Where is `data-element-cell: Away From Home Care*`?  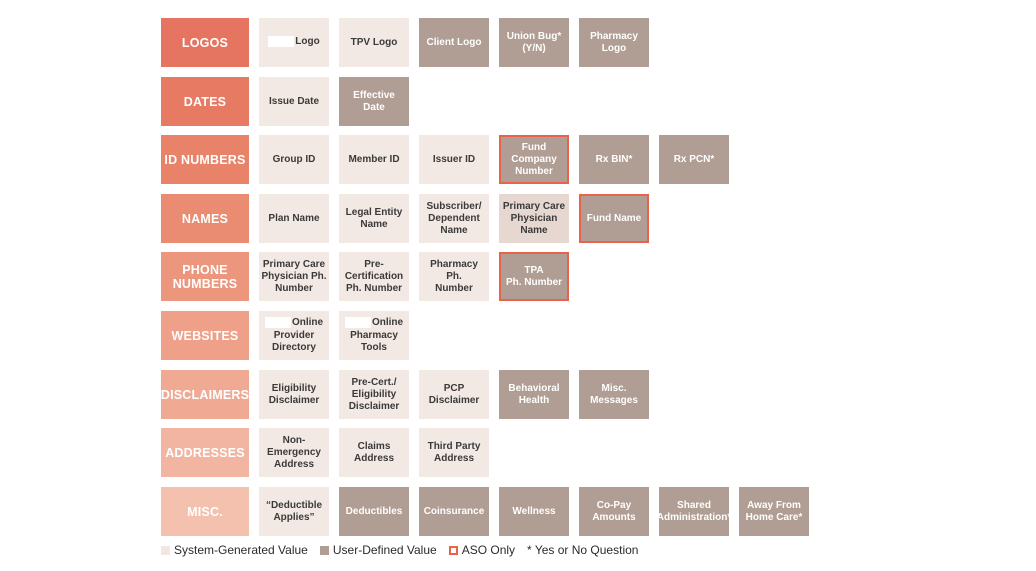
data-element-cell: Away From Home Care* is located at coordinates (774, 511).